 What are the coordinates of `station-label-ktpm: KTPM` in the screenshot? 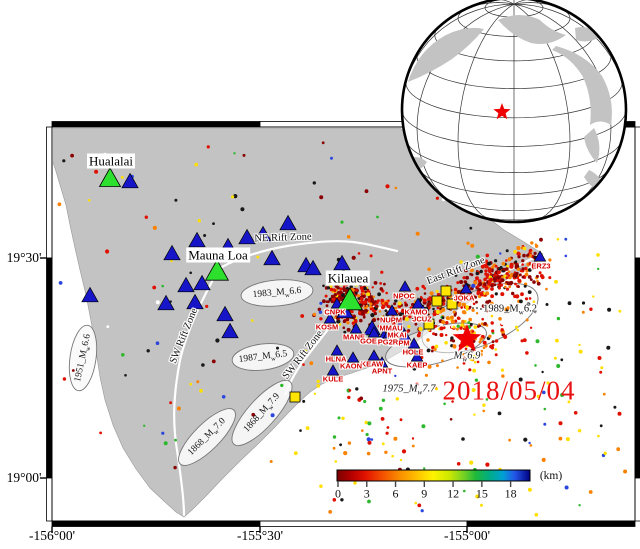 It's located at (399, 343).